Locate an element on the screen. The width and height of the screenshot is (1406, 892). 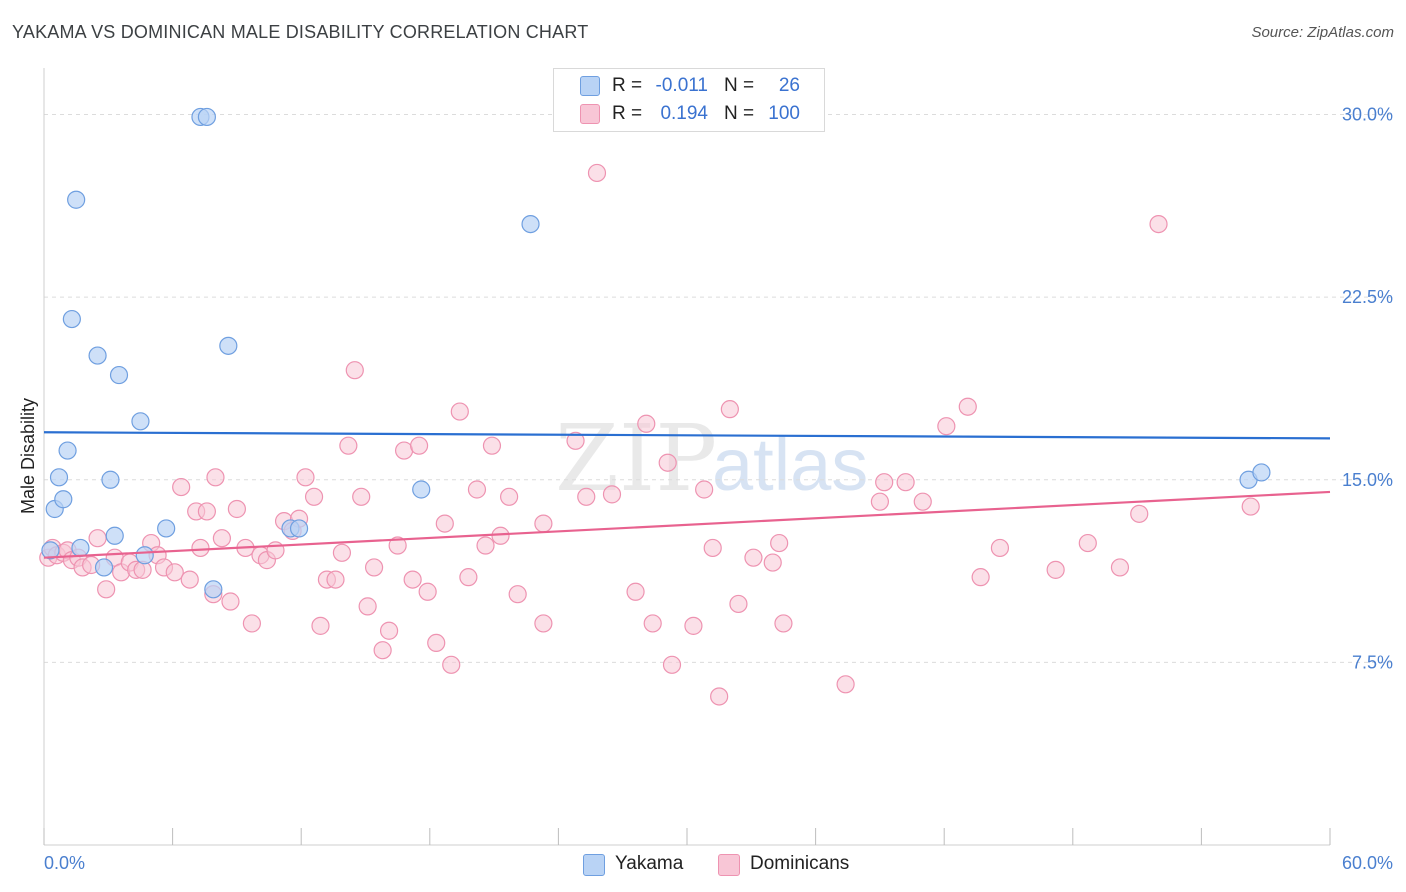
y-tick-label: 30.0% is located at coordinates (1367, 115).